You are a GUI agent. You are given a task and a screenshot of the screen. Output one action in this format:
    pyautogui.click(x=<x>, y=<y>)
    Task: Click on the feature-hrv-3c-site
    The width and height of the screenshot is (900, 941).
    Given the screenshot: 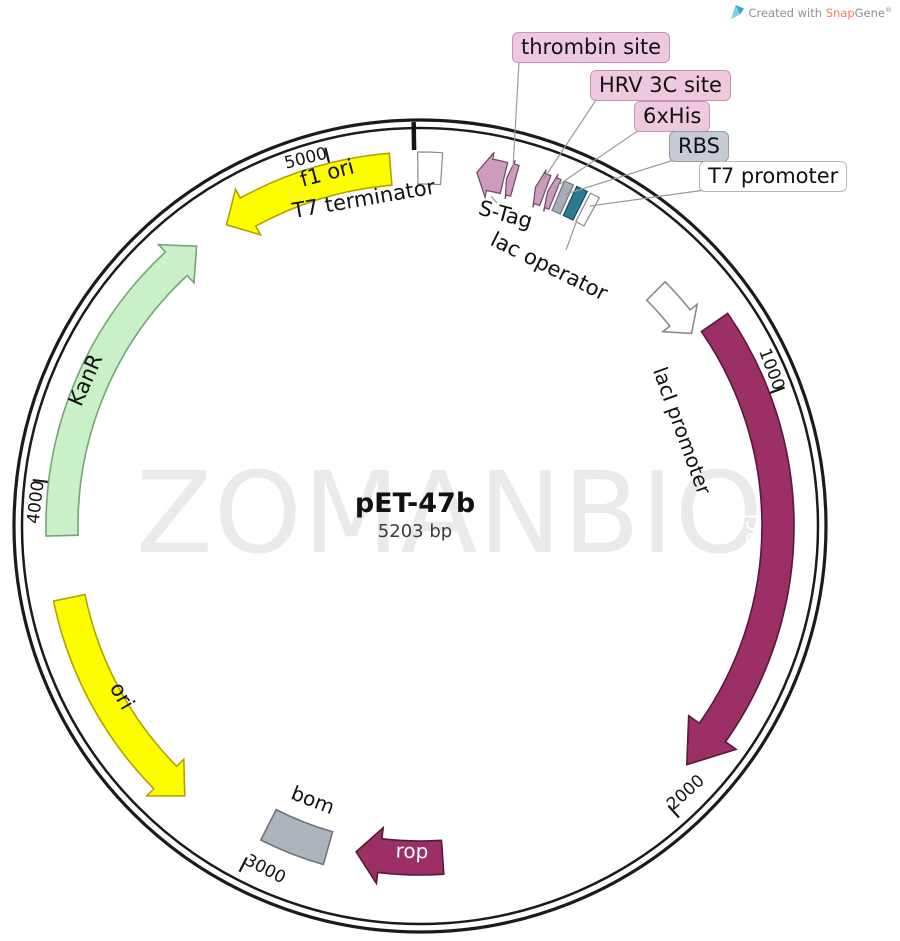 What is the action you would take?
    pyautogui.click(x=542, y=188)
    